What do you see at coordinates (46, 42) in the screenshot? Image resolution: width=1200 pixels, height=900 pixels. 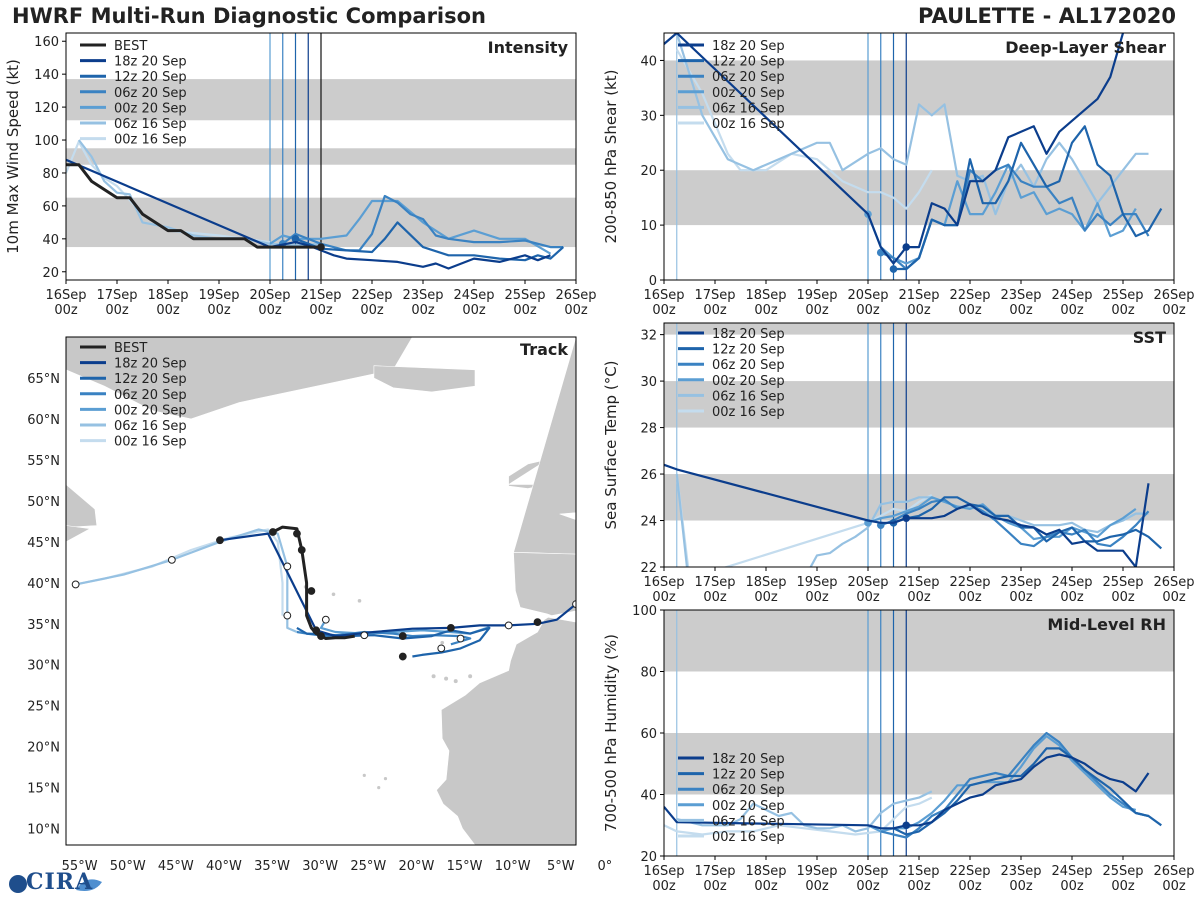 I see `intensity-ytick-label: 160` at bounding box center [46, 42].